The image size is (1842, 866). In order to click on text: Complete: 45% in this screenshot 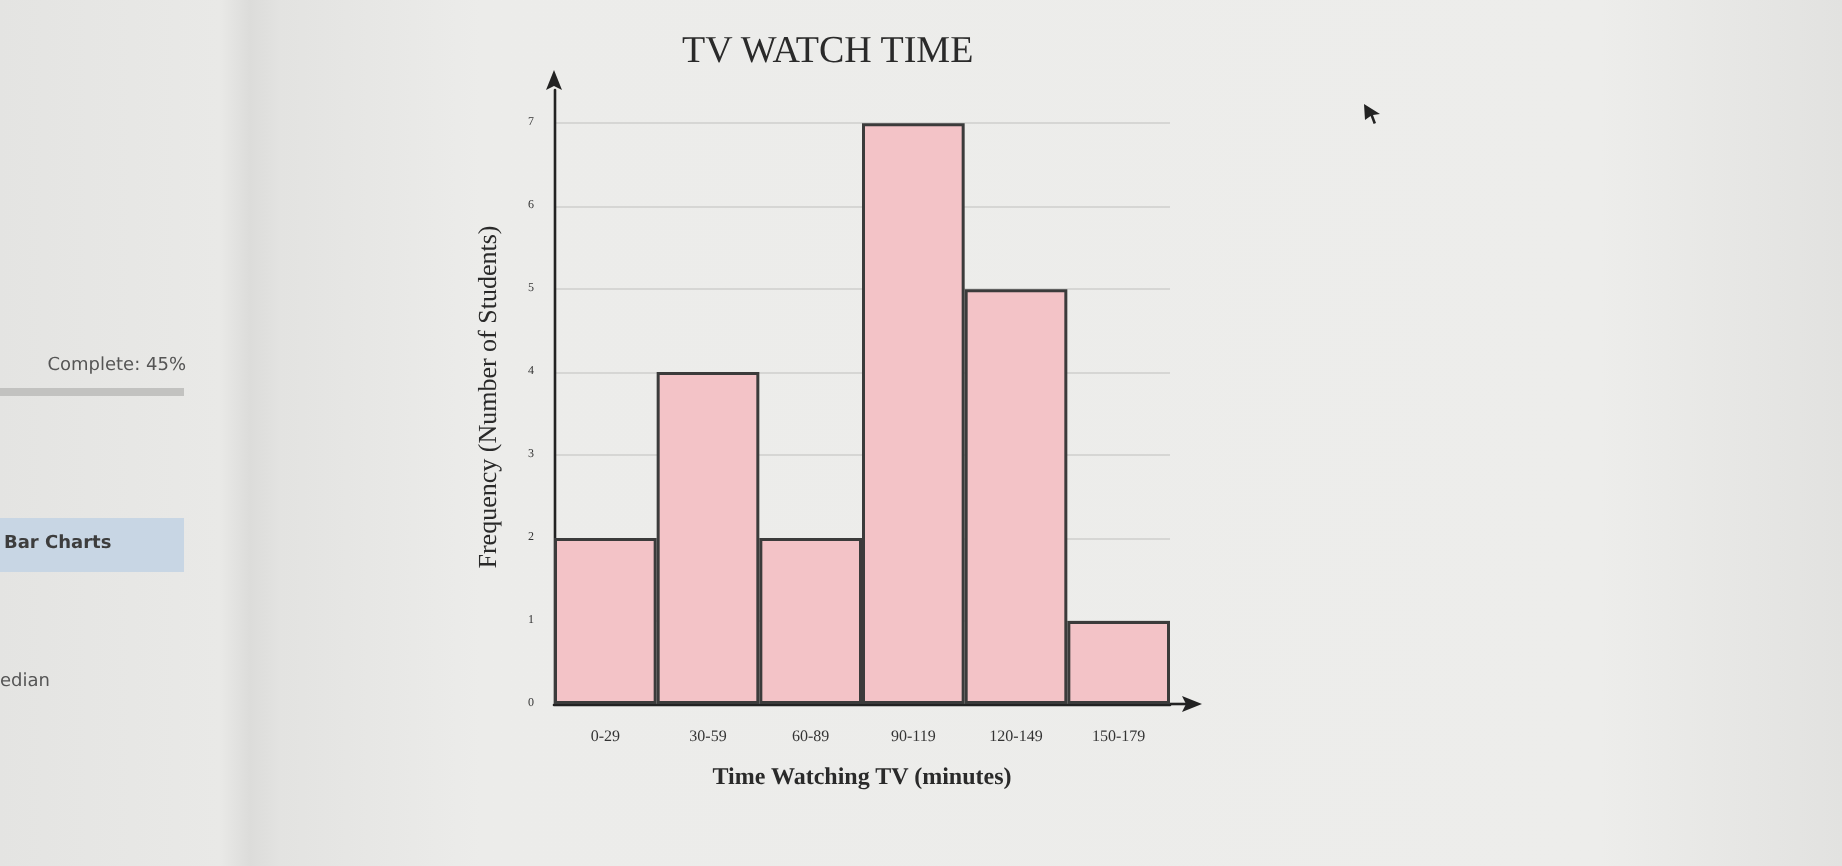, I will do `click(116, 366)`.